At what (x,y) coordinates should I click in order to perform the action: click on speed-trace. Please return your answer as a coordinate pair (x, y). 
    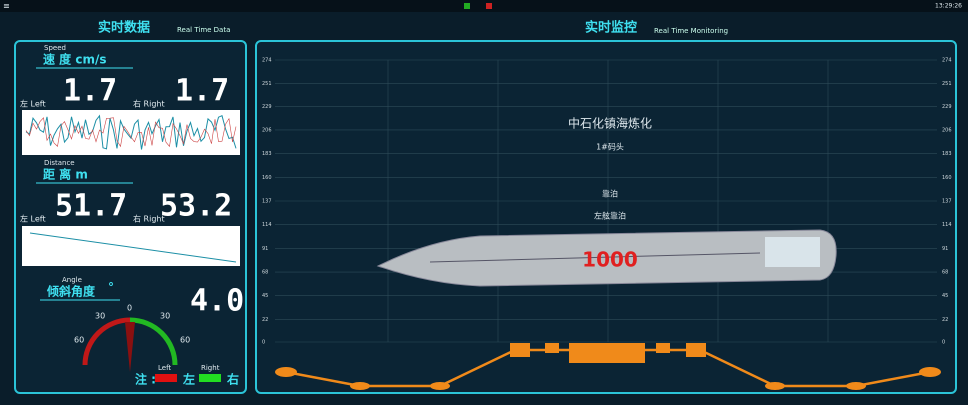
    Looking at the image, I should click on (131, 132).